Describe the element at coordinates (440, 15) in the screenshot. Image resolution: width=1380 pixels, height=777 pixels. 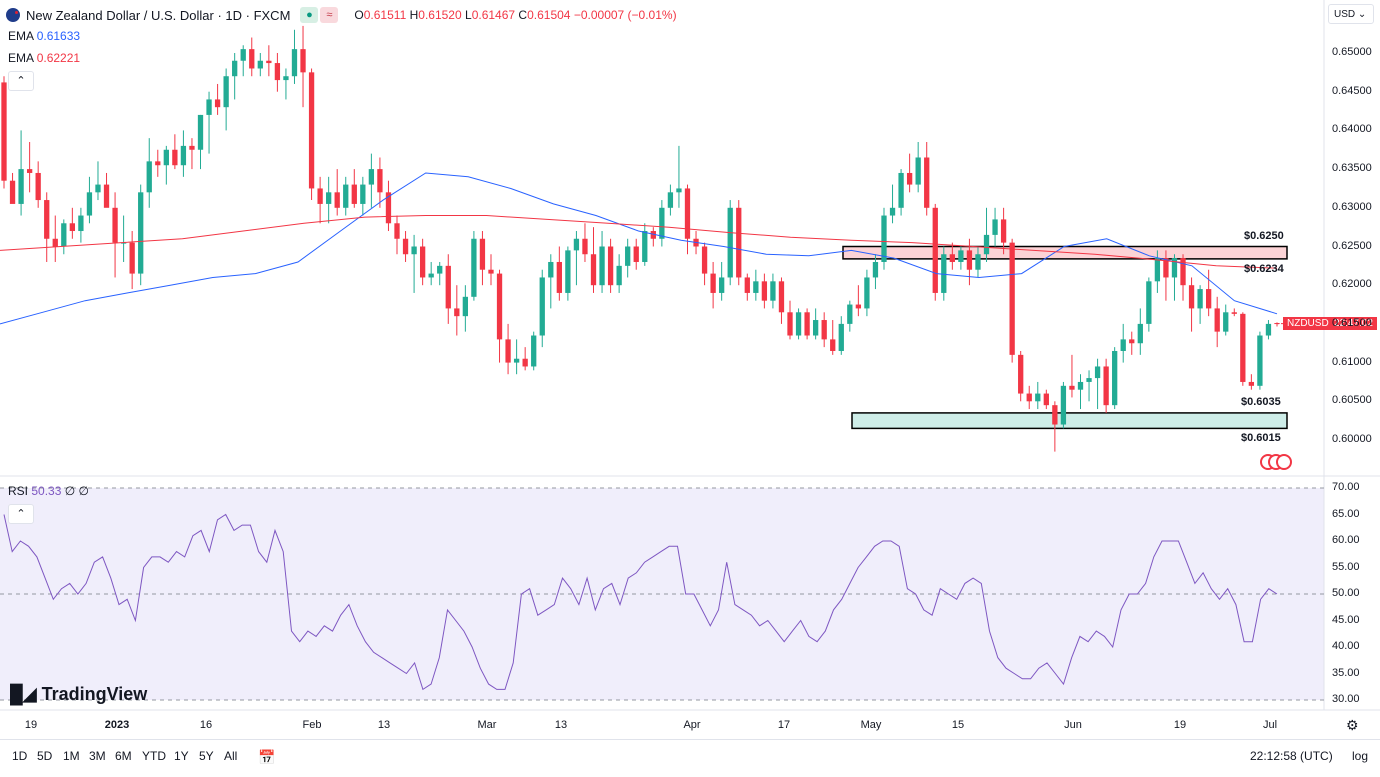
I see `high-value: 0.61520` at that location.